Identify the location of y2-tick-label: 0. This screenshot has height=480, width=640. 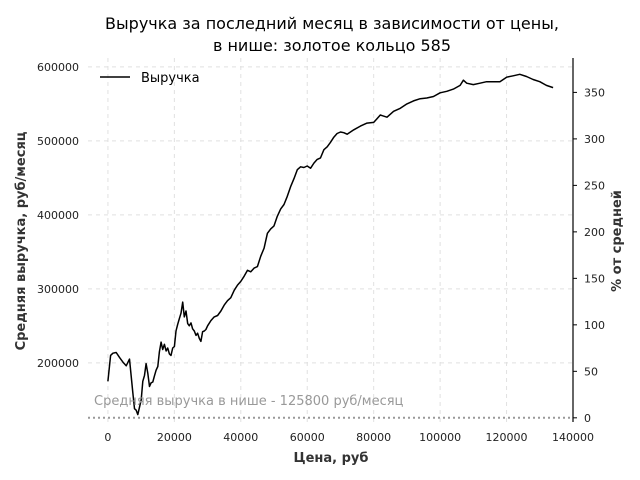
(587, 418).